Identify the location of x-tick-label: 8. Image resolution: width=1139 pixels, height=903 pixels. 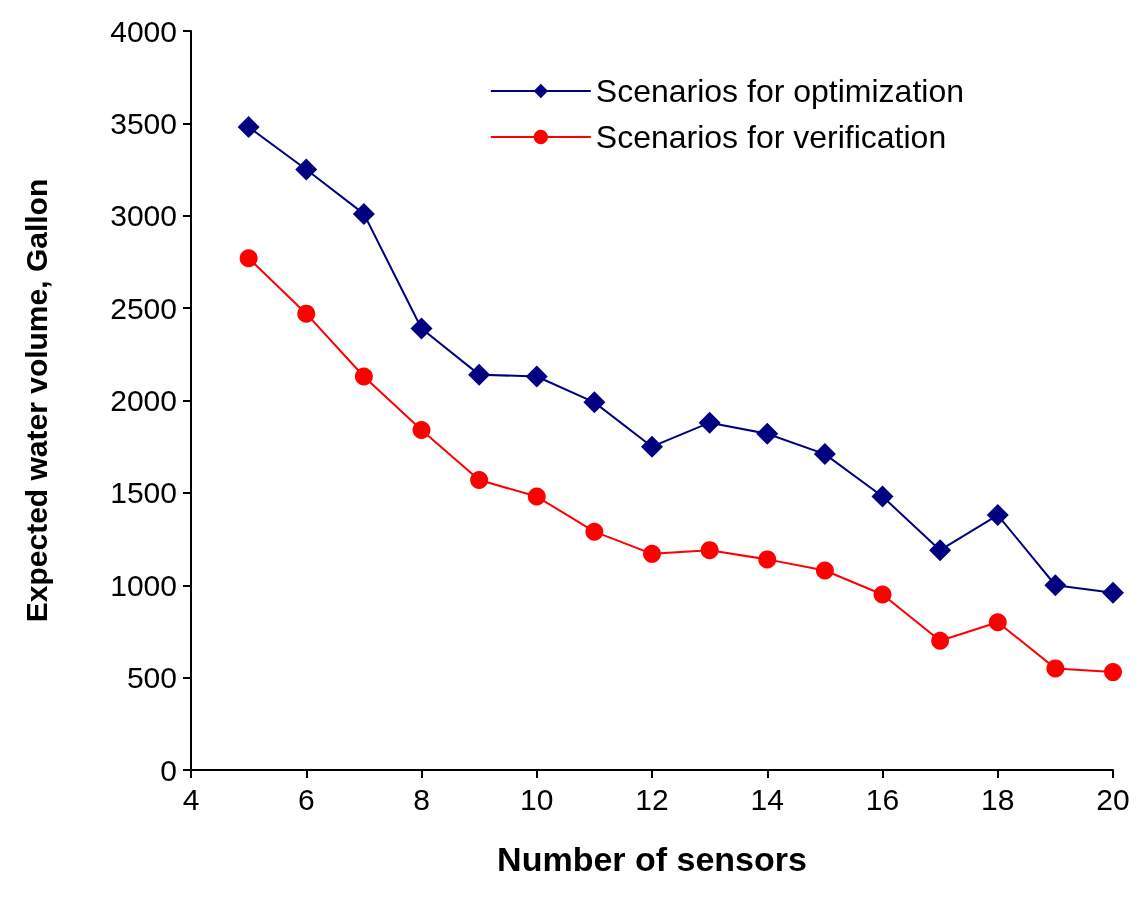
(421, 799).